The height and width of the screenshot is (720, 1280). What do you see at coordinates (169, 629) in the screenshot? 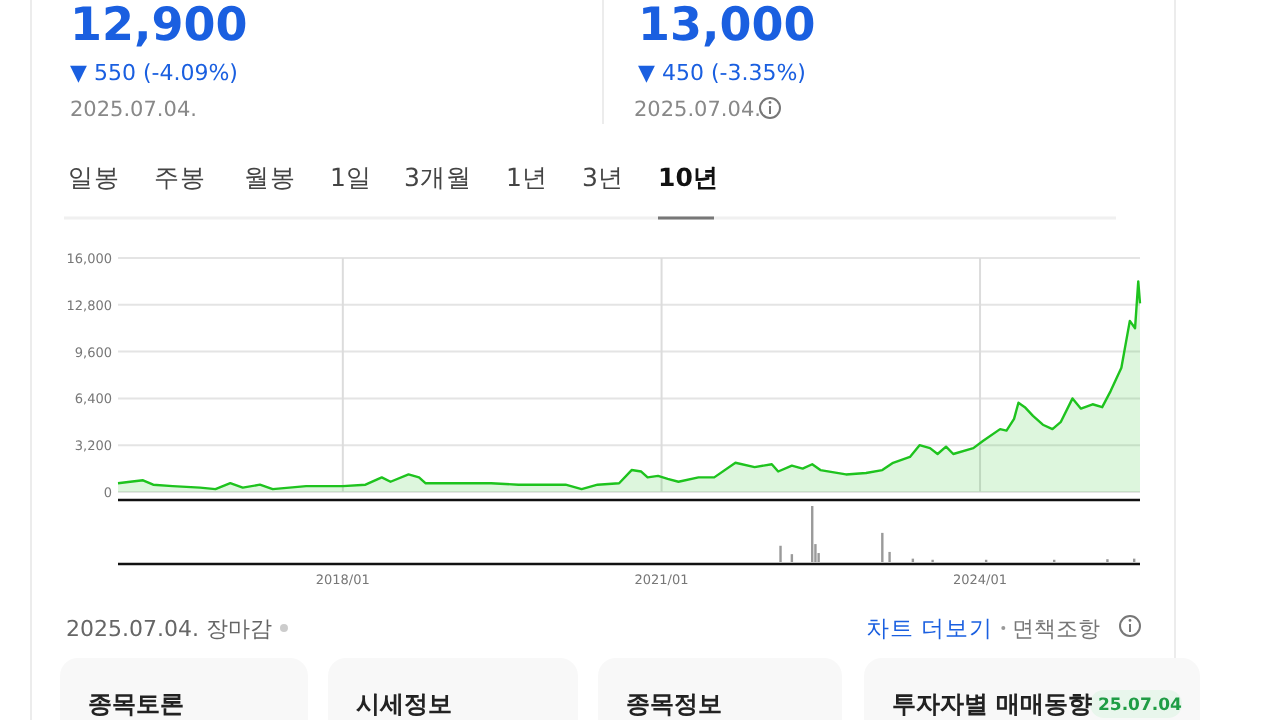
I see `text: 2025.07.04. 장마감` at bounding box center [169, 629].